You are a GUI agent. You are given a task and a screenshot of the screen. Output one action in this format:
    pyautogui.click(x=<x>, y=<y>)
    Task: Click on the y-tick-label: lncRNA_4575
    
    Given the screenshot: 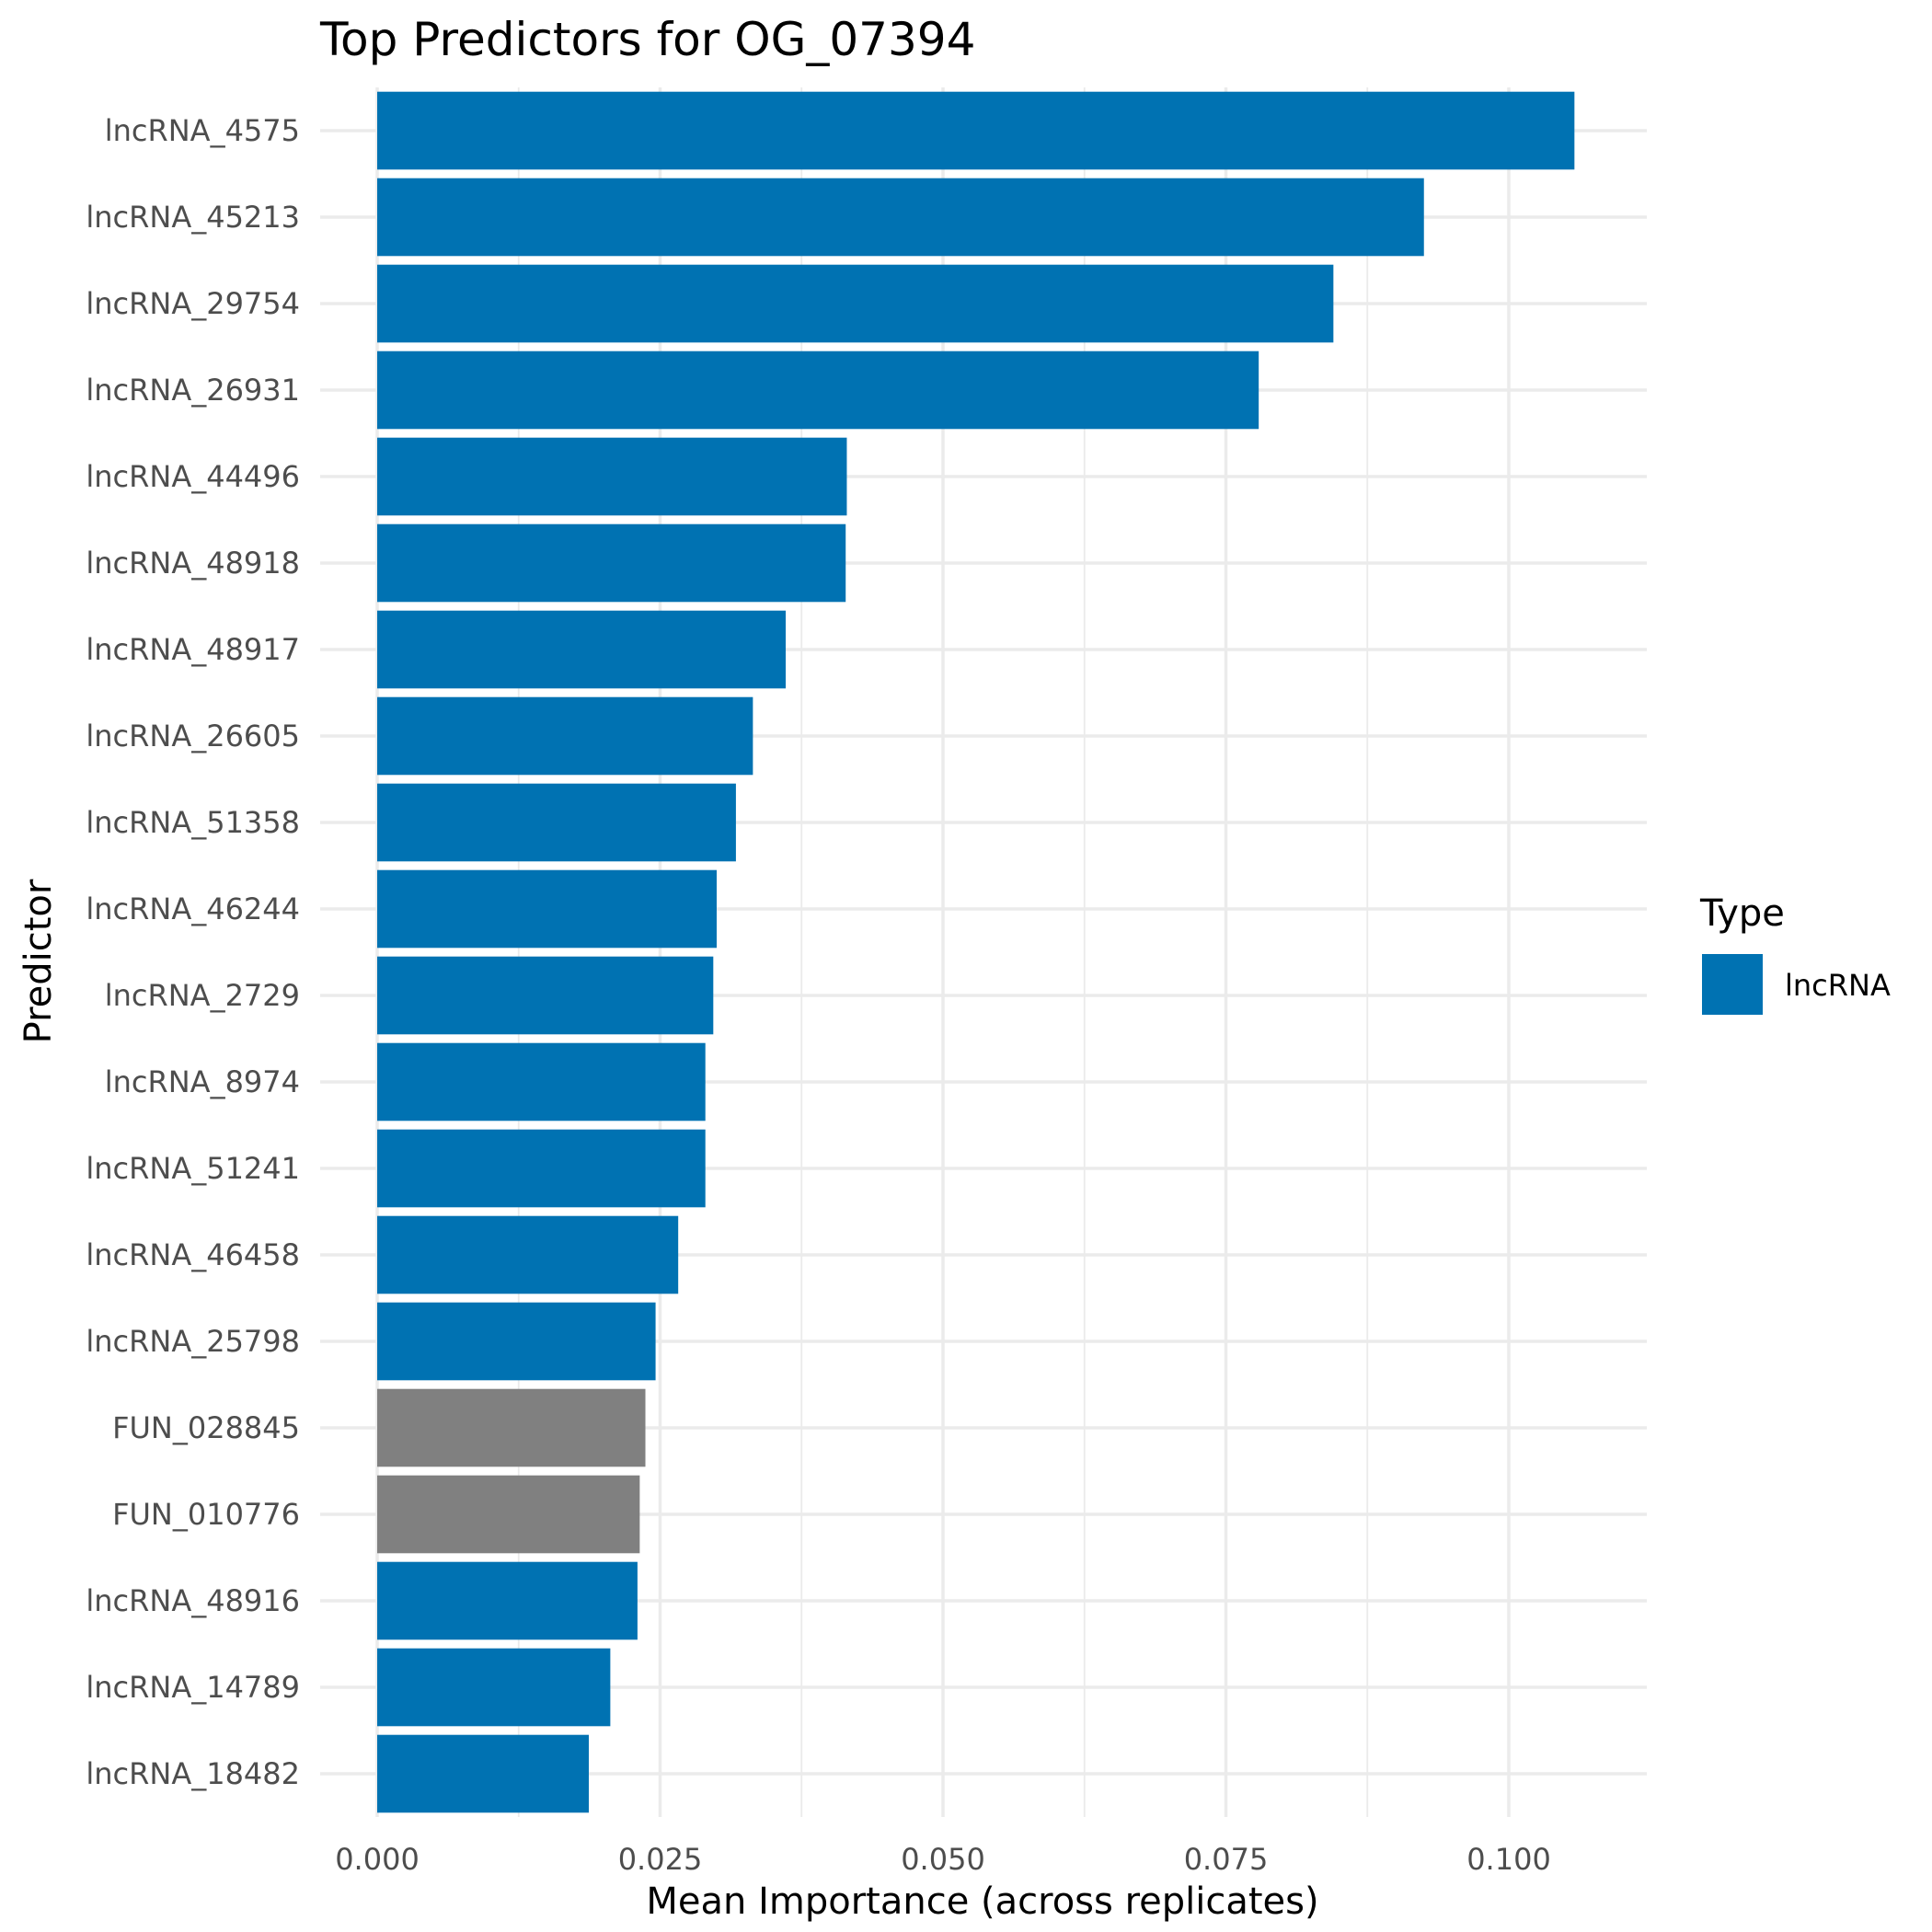 What is the action you would take?
    pyautogui.click(x=202, y=130)
    